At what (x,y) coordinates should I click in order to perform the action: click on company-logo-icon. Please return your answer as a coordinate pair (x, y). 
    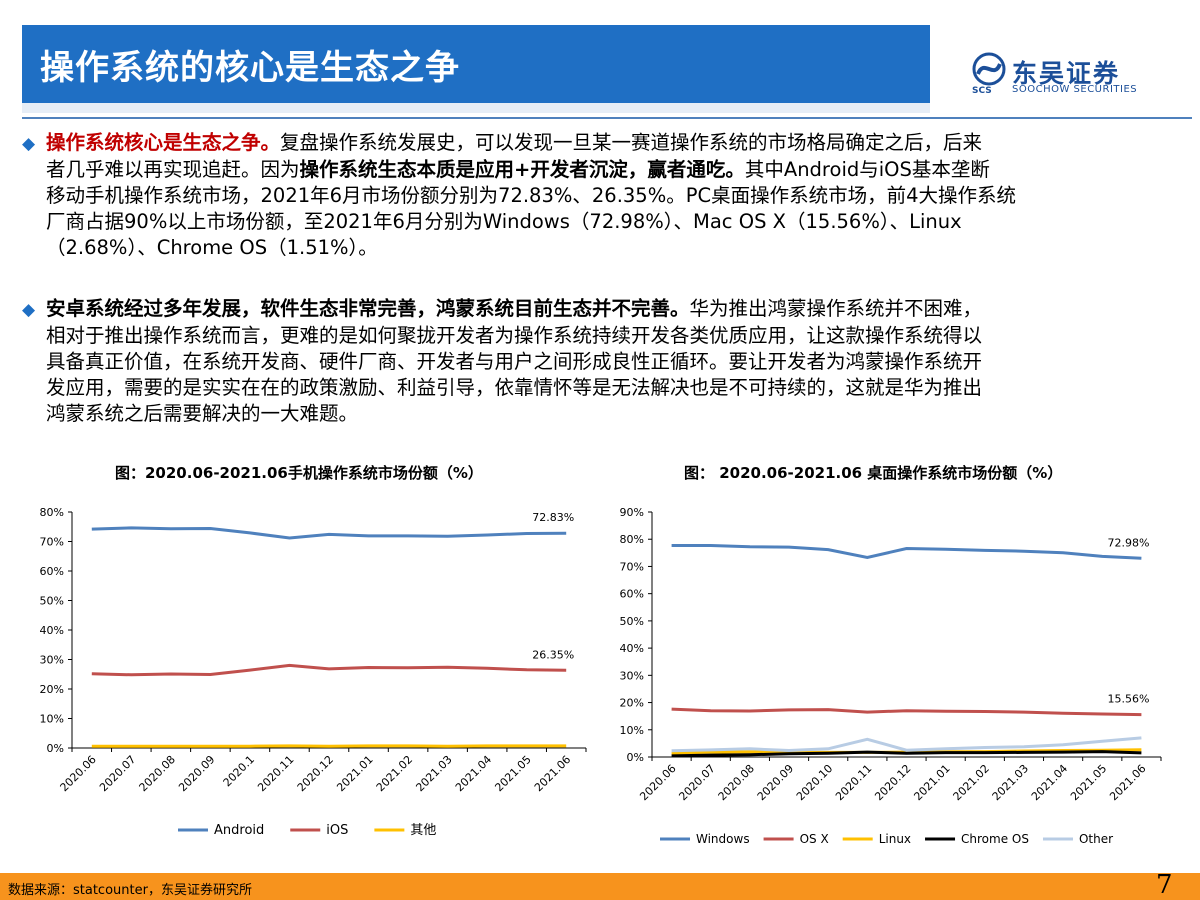
    Looking at the image, I should click on (989, 69).